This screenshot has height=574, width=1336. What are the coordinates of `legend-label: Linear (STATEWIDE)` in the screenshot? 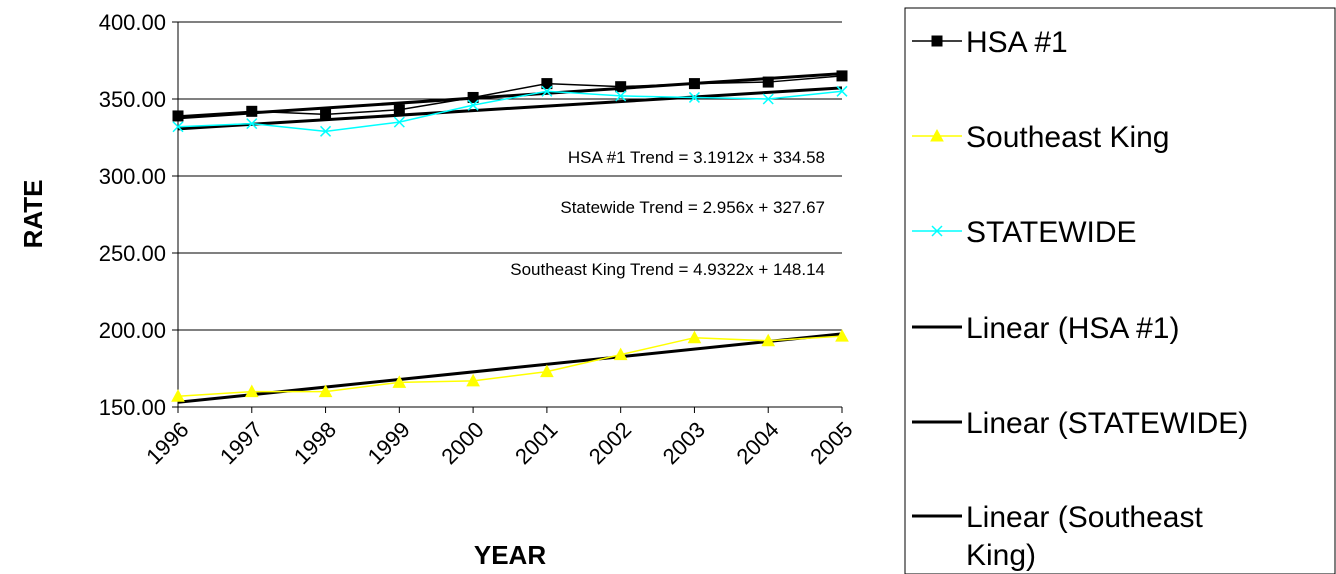 It's located at (1107, 423).